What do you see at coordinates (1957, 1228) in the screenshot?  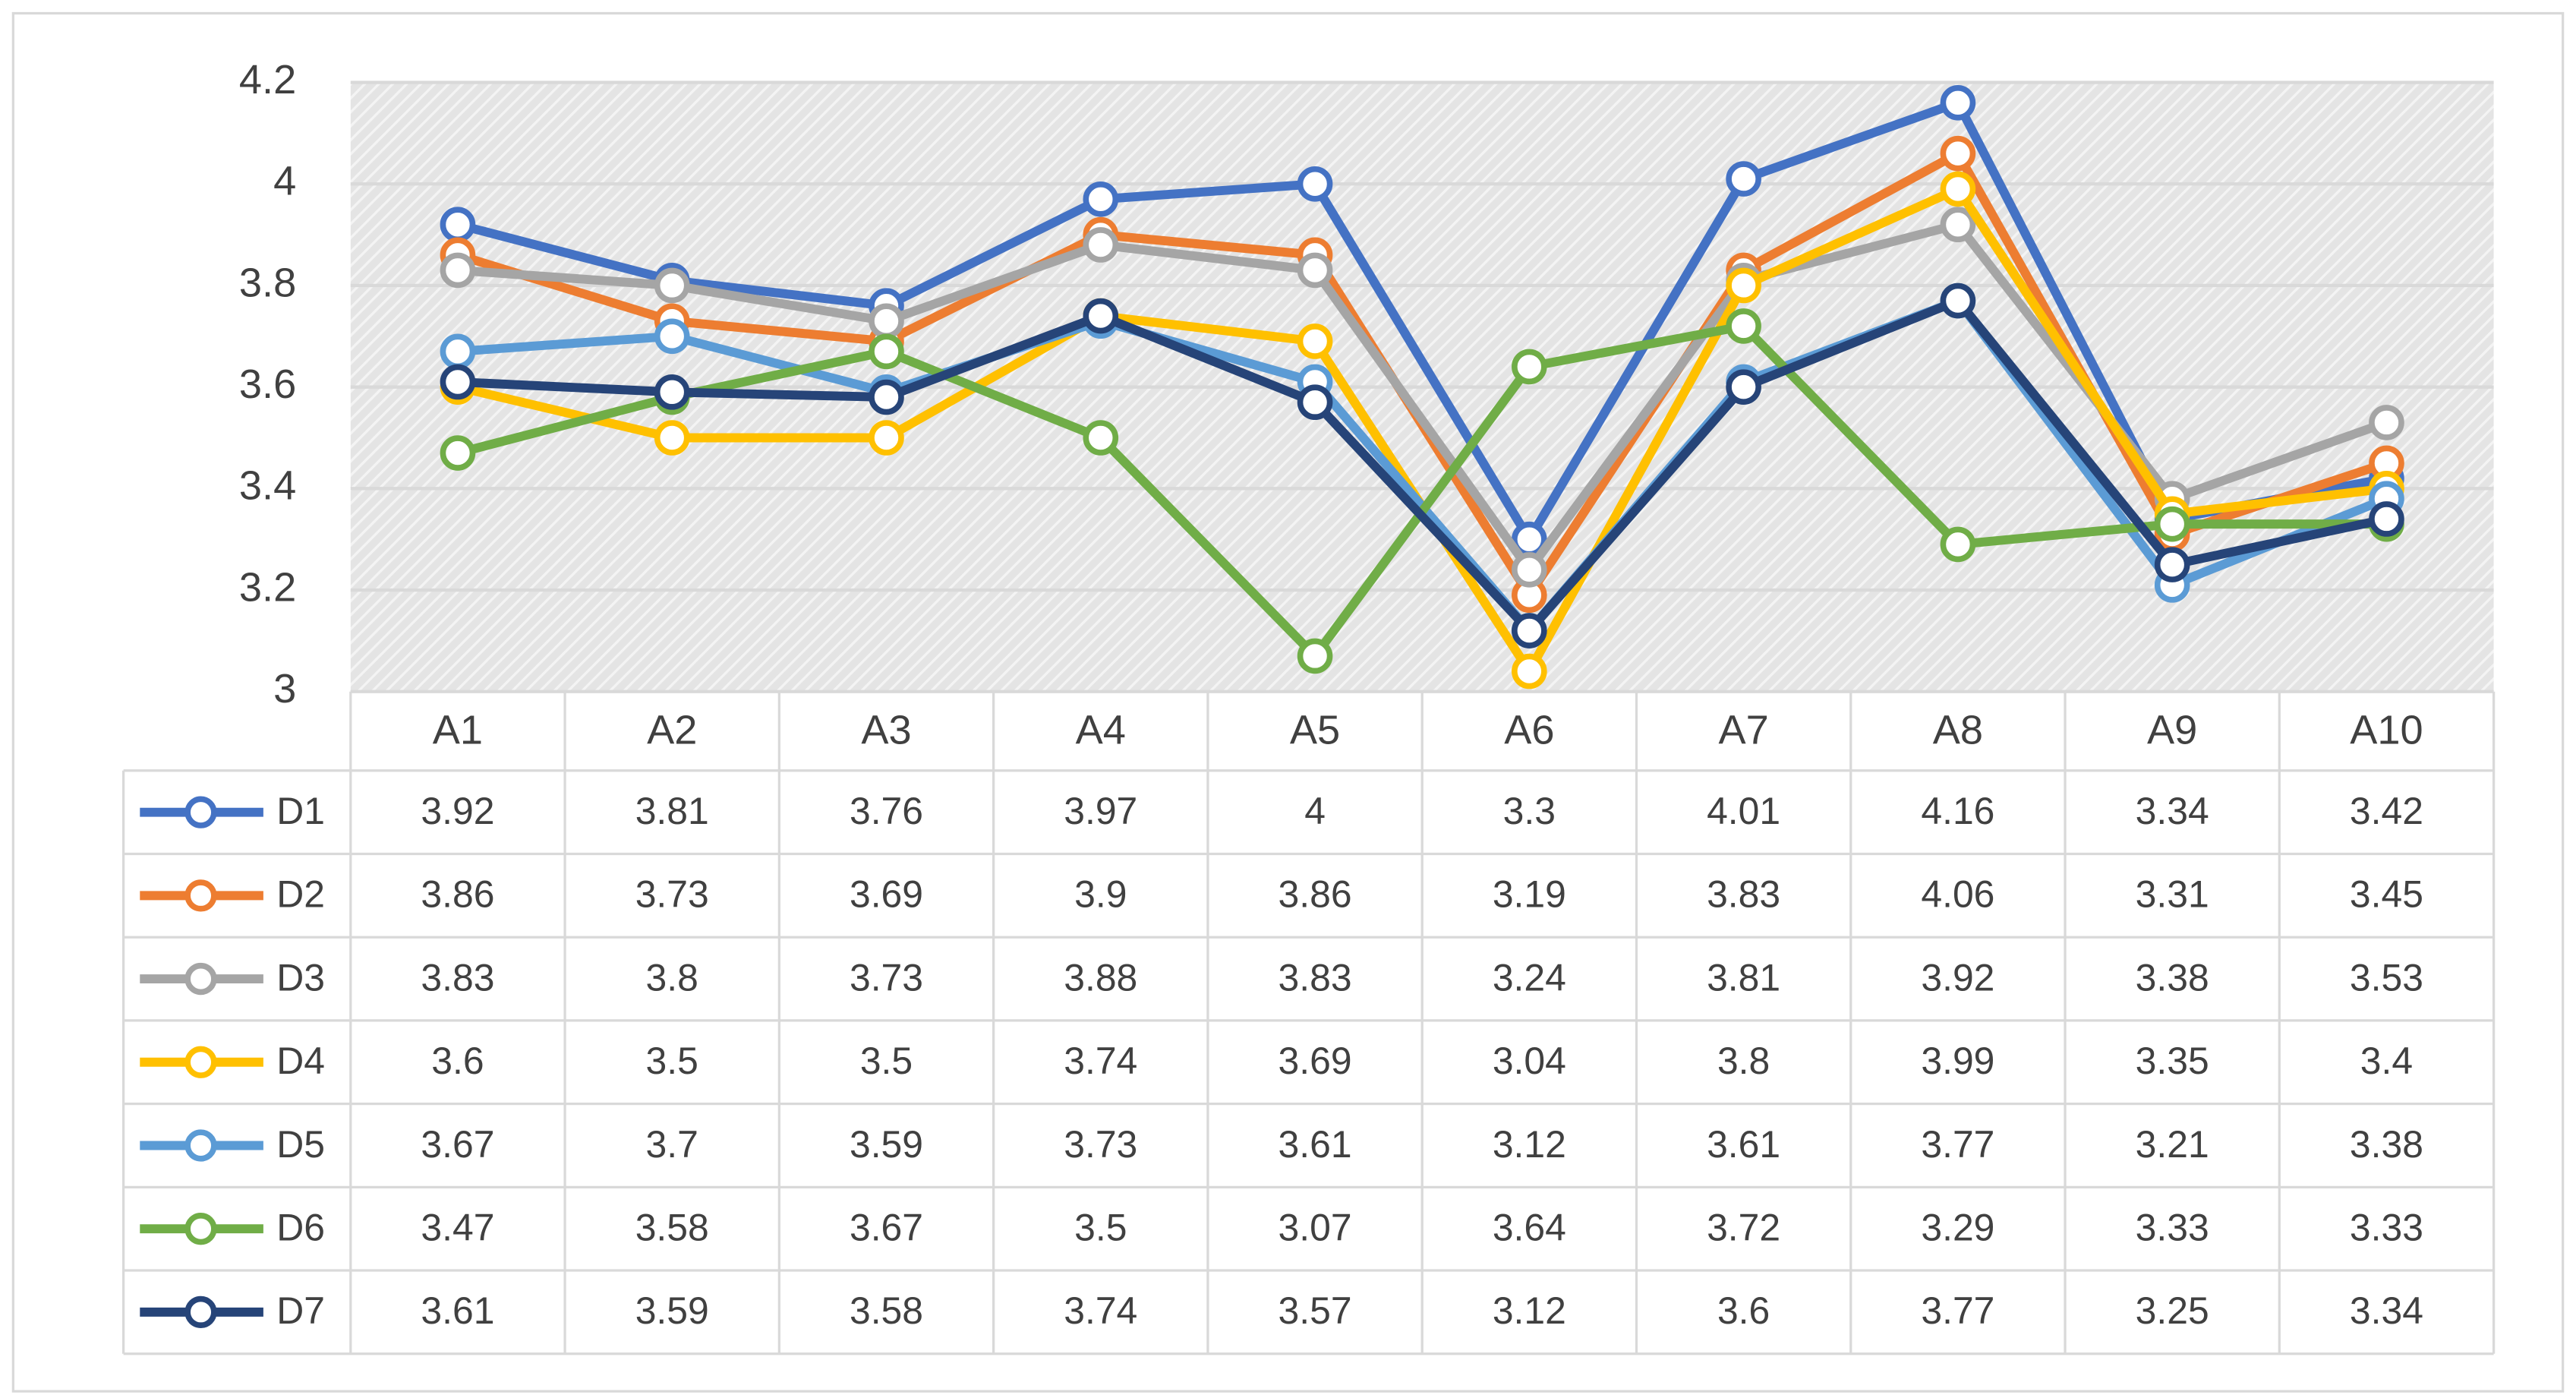 I see `table-value: 3.29` at bounding box center [1957, 1228].